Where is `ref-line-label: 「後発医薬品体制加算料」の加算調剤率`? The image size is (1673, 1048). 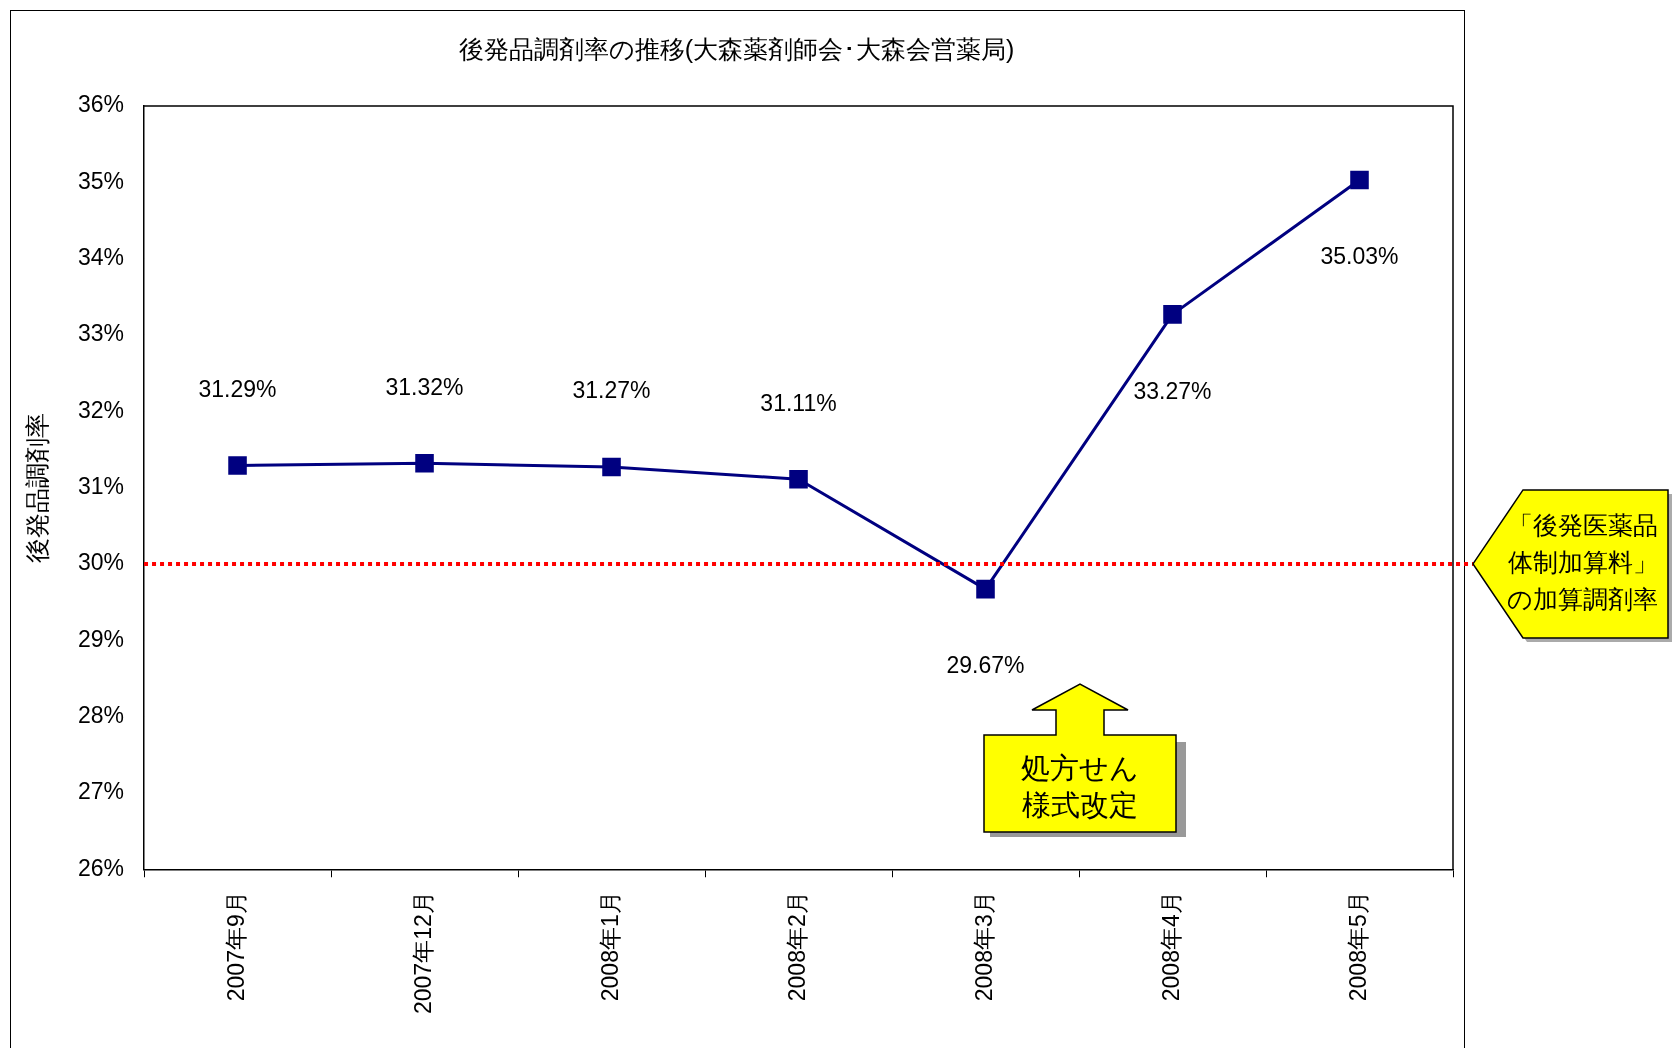 ref-line-label: 「後発医薬品体制加算料」の加算調剤率 is located at coordinates (1582, 561).